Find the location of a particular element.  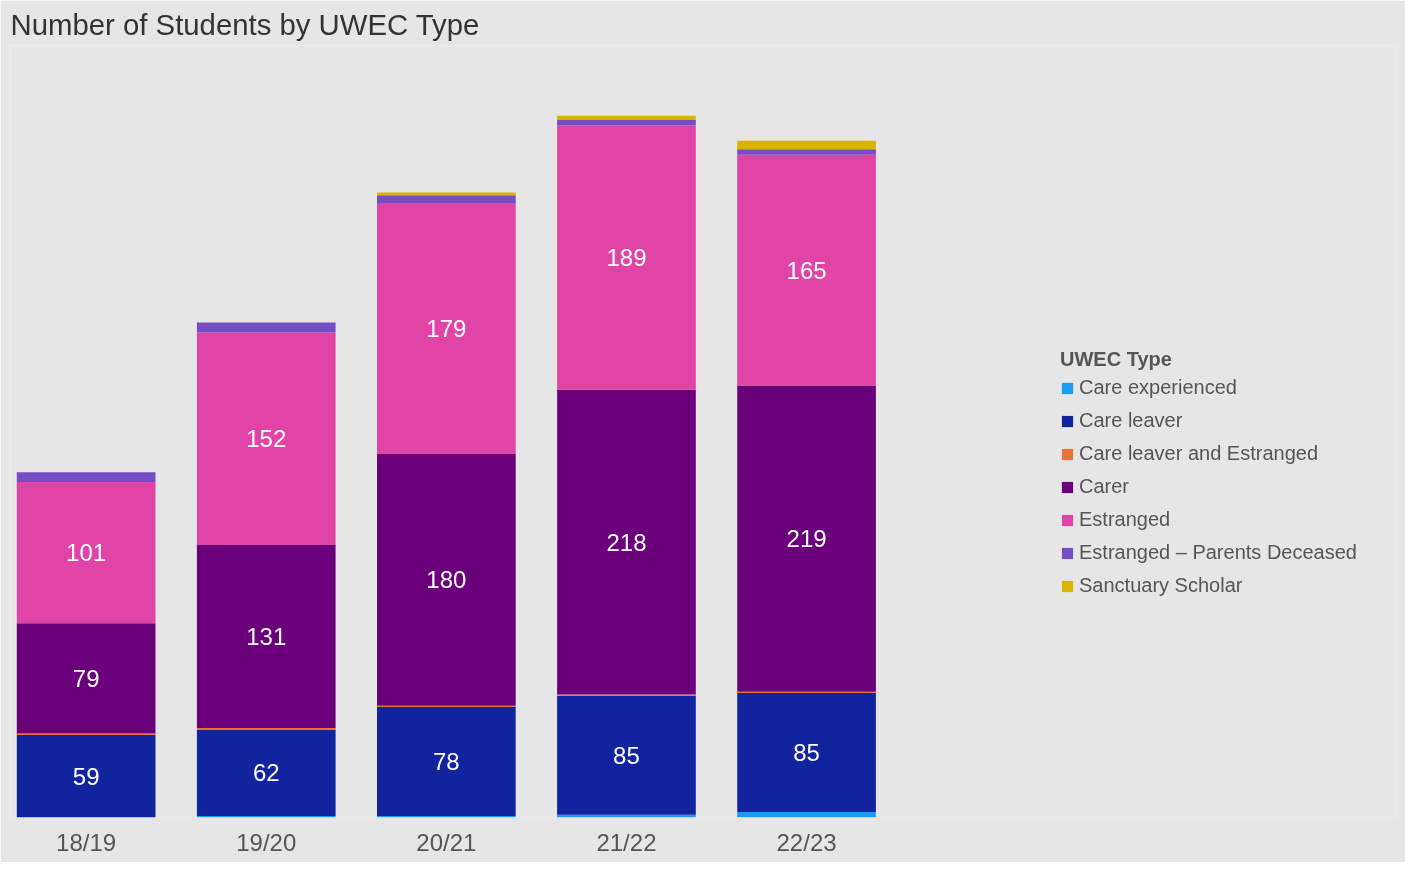

data-label: 131 is located at coordinates (266, 636).